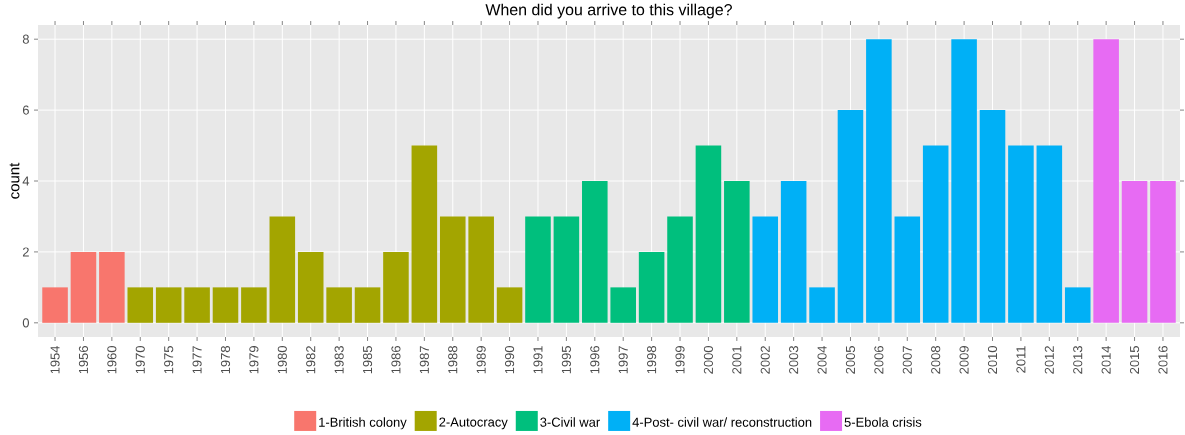 The height and width of the screenshot is (435, 1185). What do you see at coordinates (907, 360) in the screenshot?
I see `x-tick-label: 2007` at bounding box center [907, 360].